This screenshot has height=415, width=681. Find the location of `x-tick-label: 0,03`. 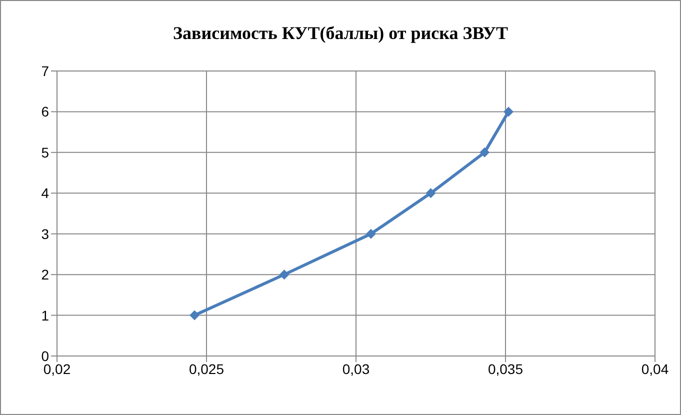

x-tick-label: 0,03 is located at coordinates (356, 368).